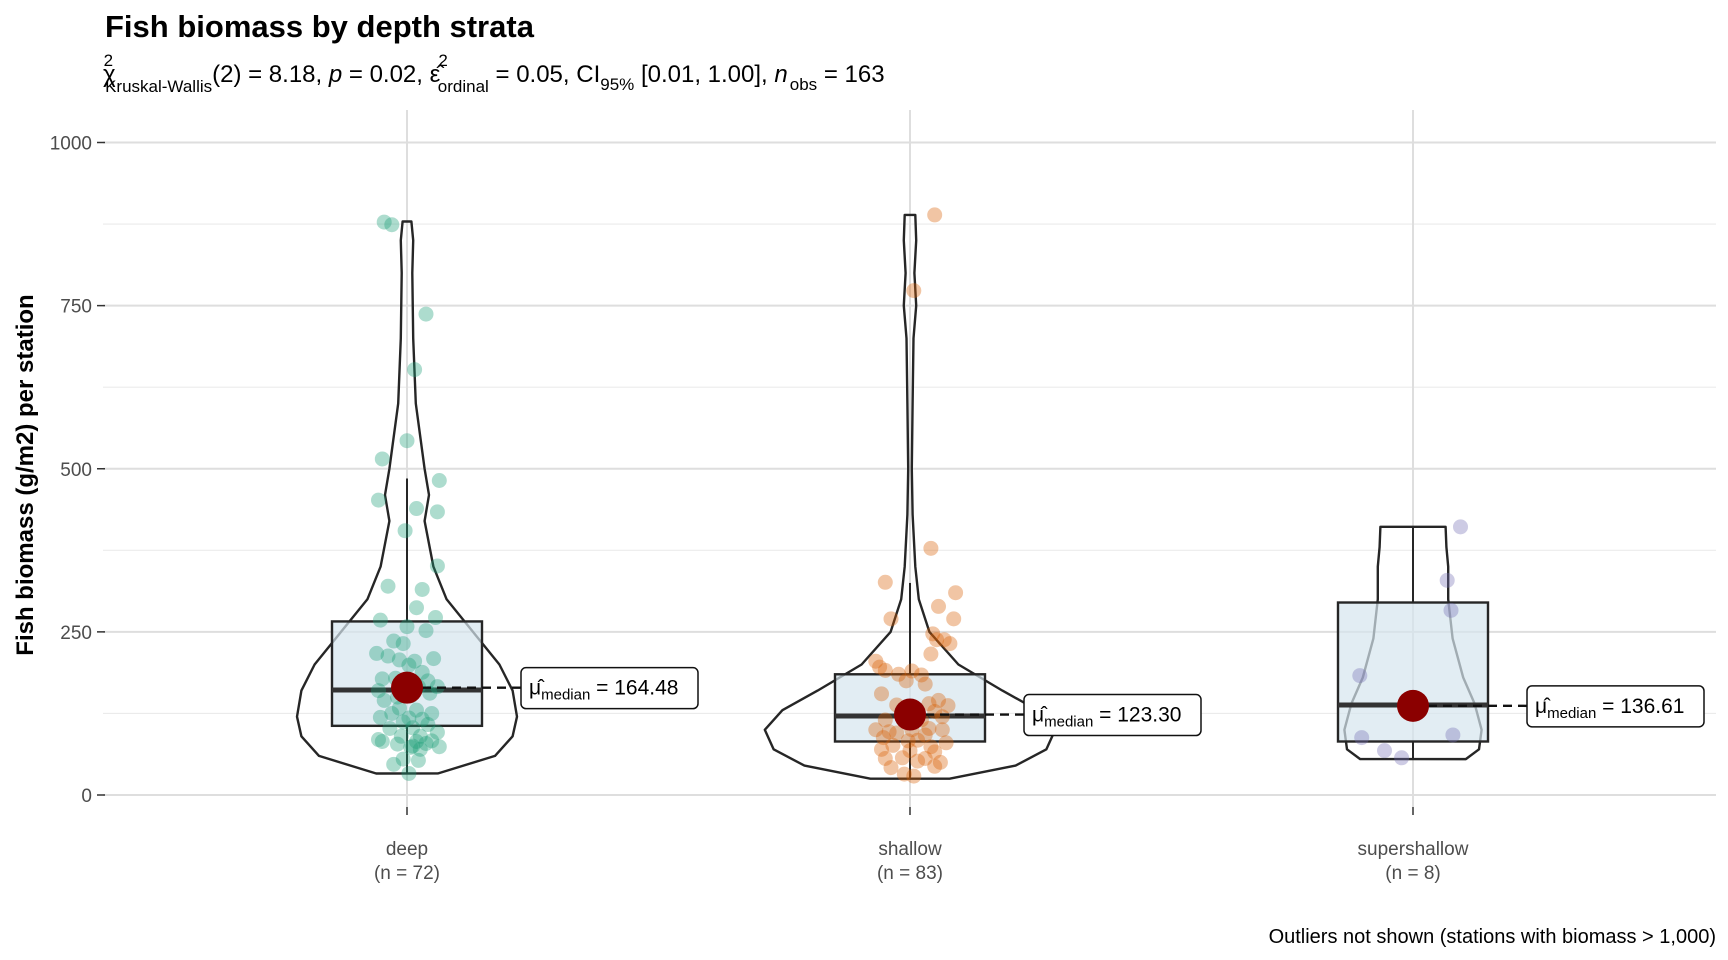 This screenshot has width=1728, height=960. Describe the element at coordinates (803, 84) in the screenshot. I see `subtitle-n-sub: obs` at that location.